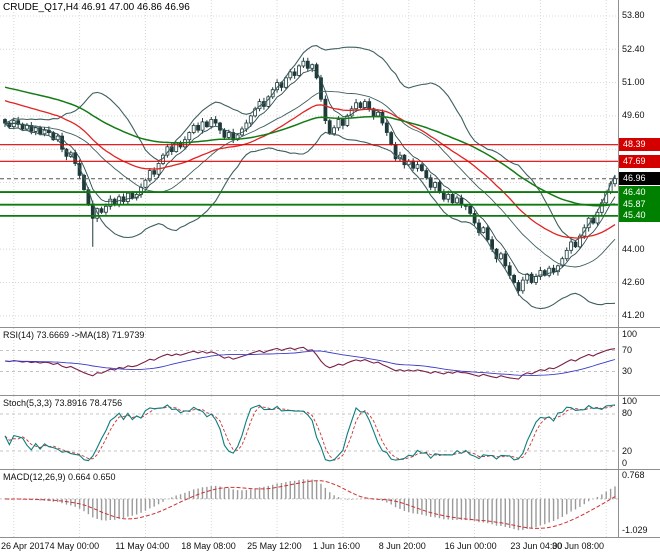 This screenshot has height=560, width=660. I want to click on price-level-badge: 46.40, so click(639, 192).